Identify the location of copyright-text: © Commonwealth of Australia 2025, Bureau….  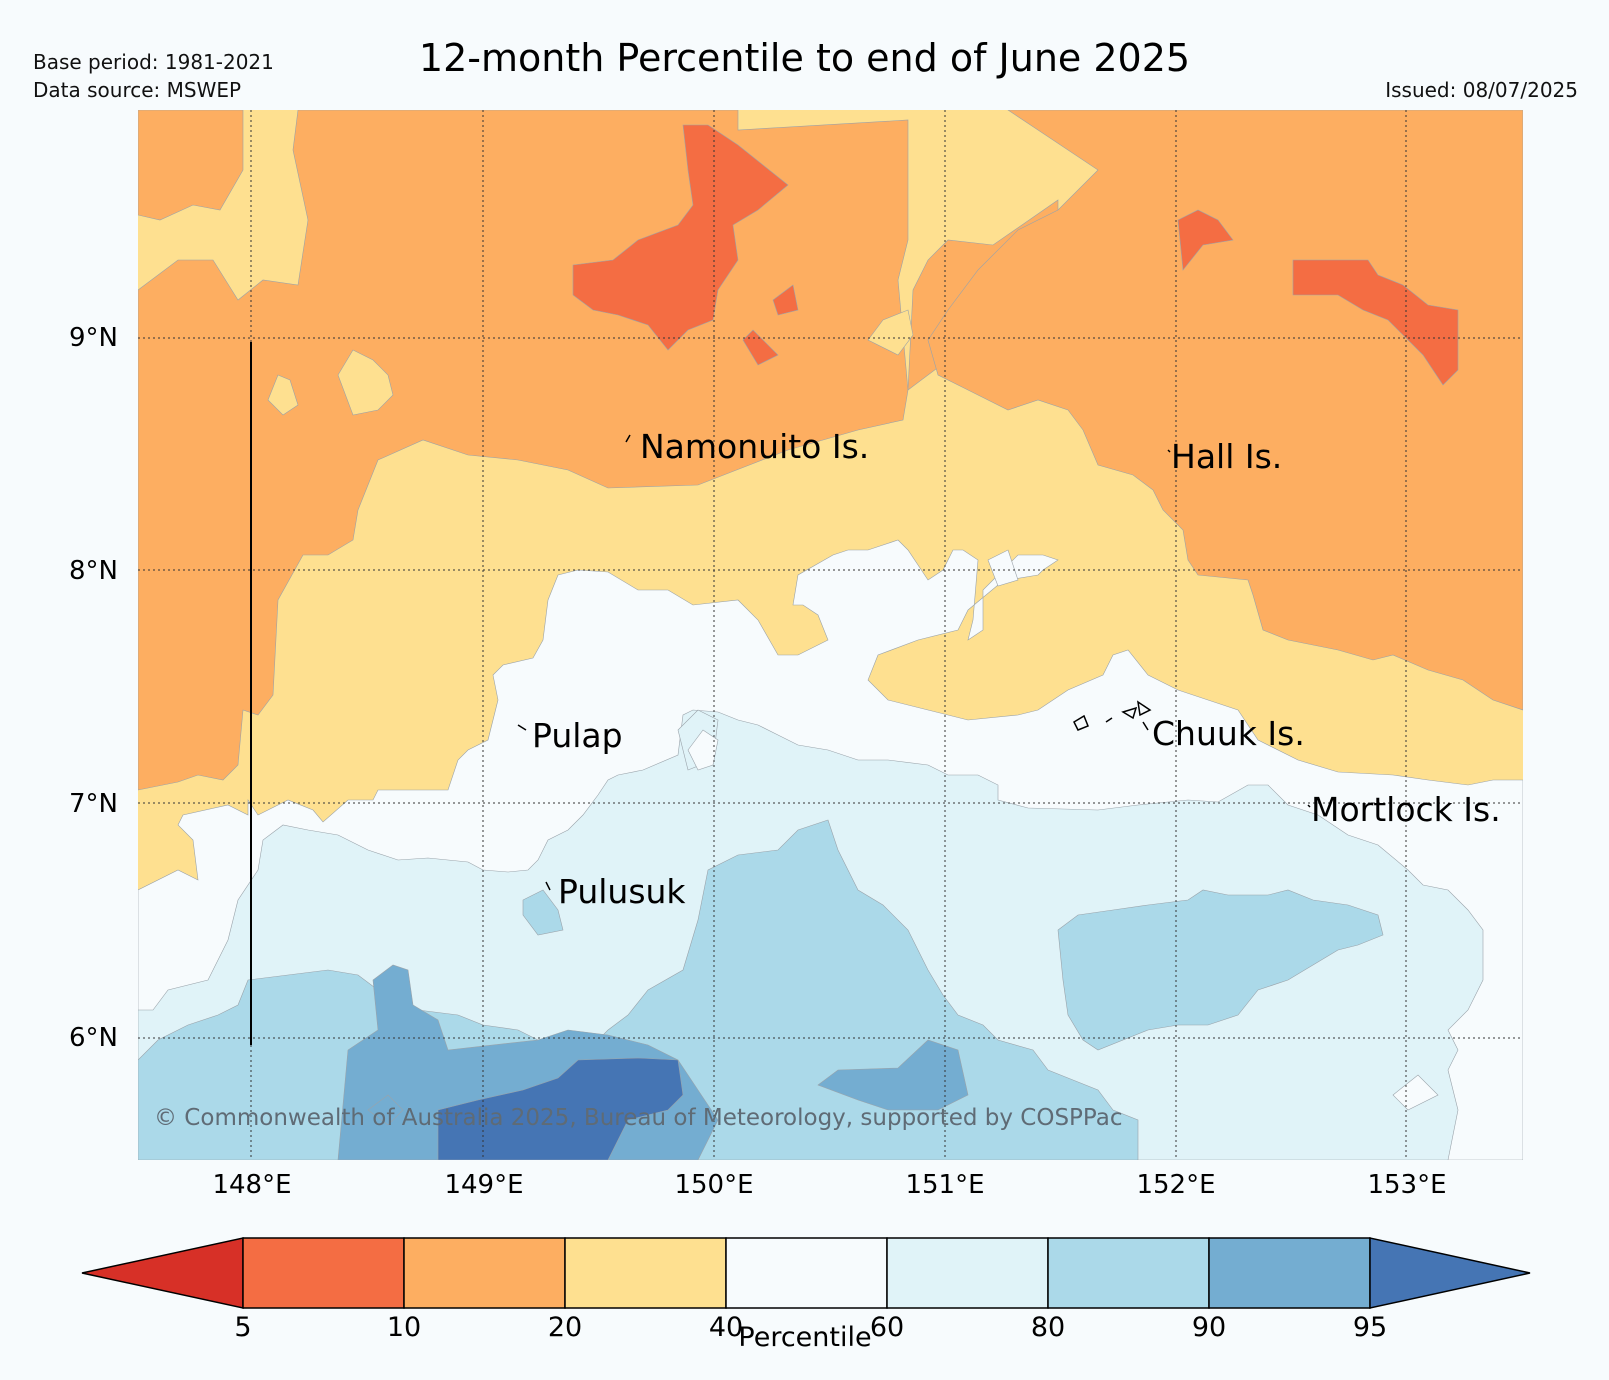
(638, 1118).